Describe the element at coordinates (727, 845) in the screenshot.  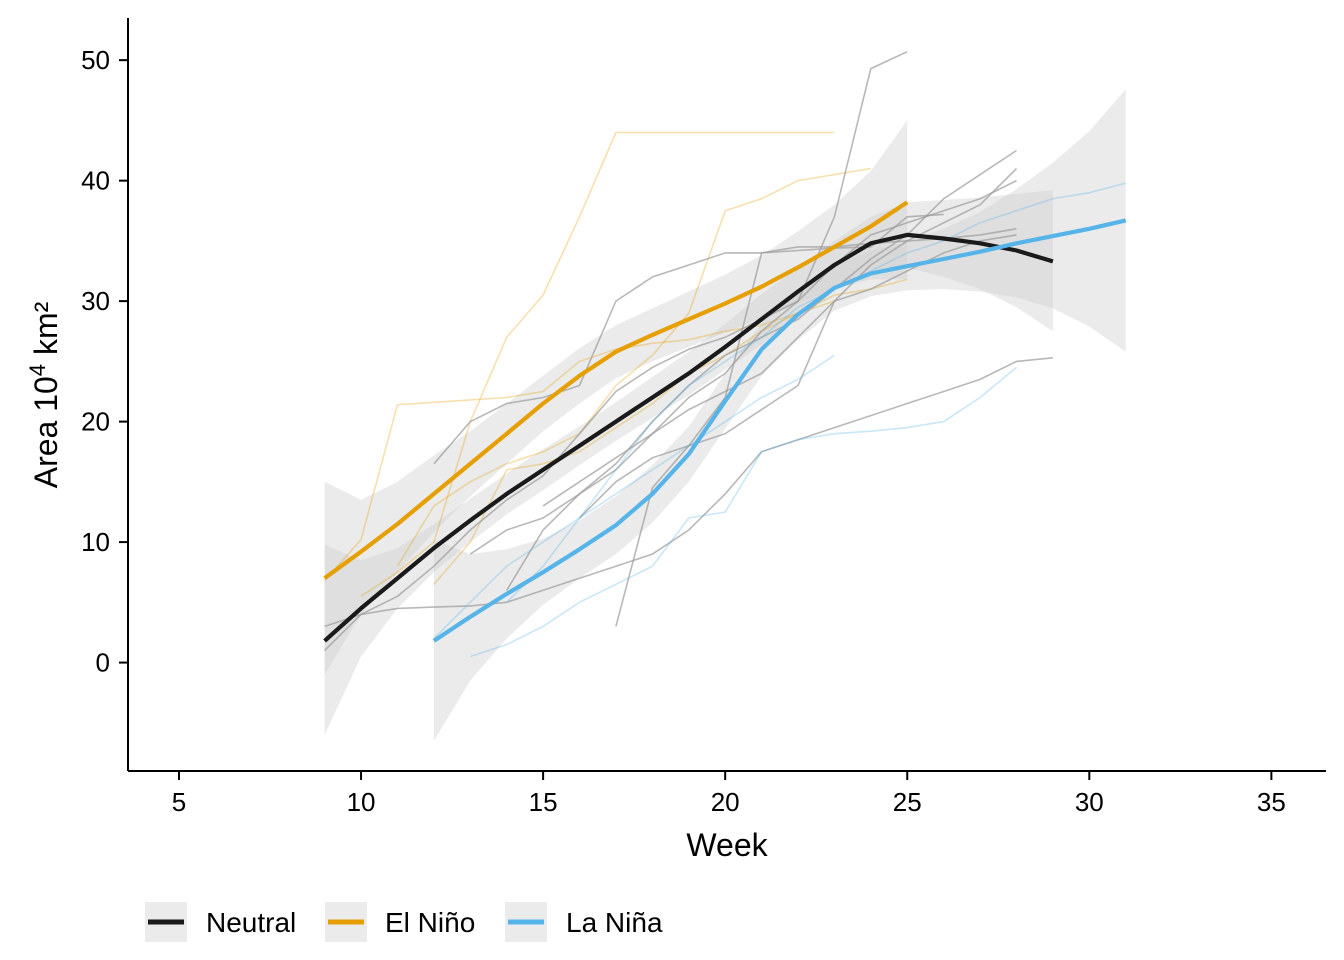
I see `x-axis-title: Week` at that location.